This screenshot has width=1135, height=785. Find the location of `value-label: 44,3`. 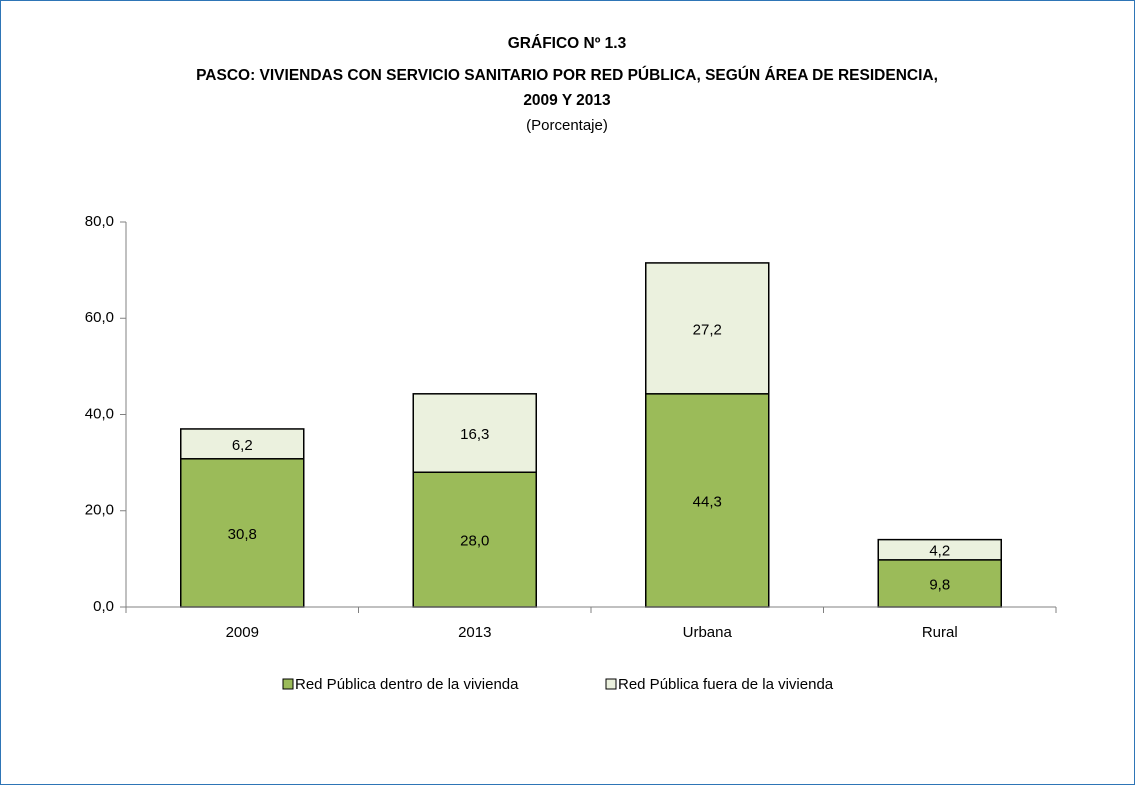

value-label: 44,3 is located at coordinates (707, 501).